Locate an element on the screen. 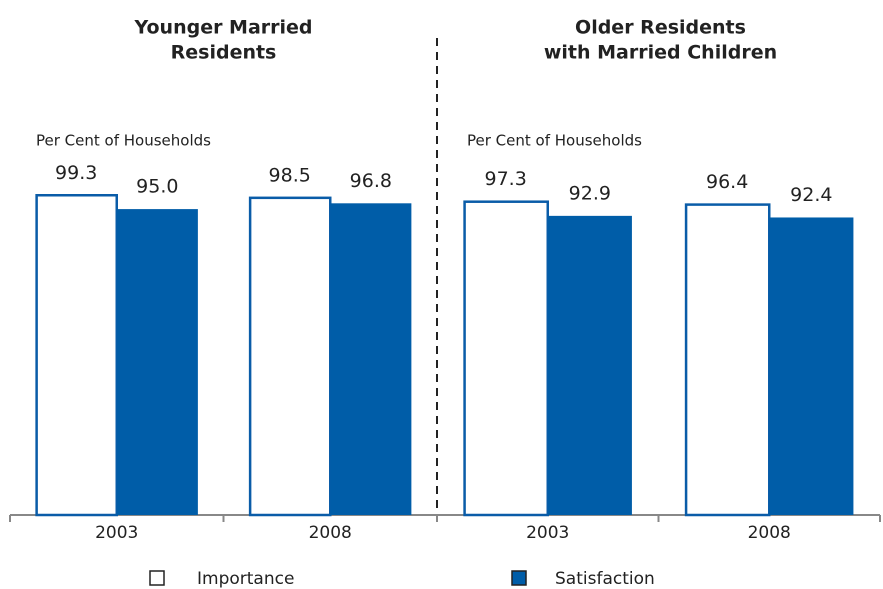  chart-title: Younger Married is located at coordinates (222, 28).